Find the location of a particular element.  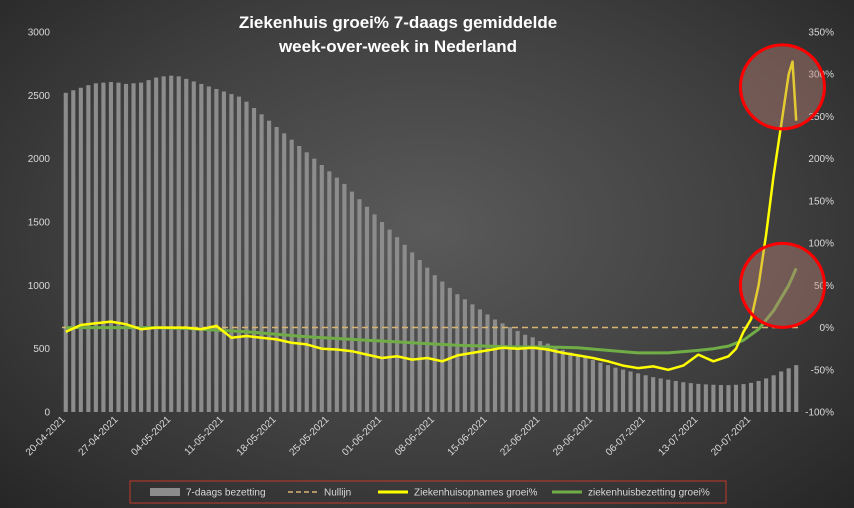

y-right-tick-label: 100% is located at coordinates (821, 244).